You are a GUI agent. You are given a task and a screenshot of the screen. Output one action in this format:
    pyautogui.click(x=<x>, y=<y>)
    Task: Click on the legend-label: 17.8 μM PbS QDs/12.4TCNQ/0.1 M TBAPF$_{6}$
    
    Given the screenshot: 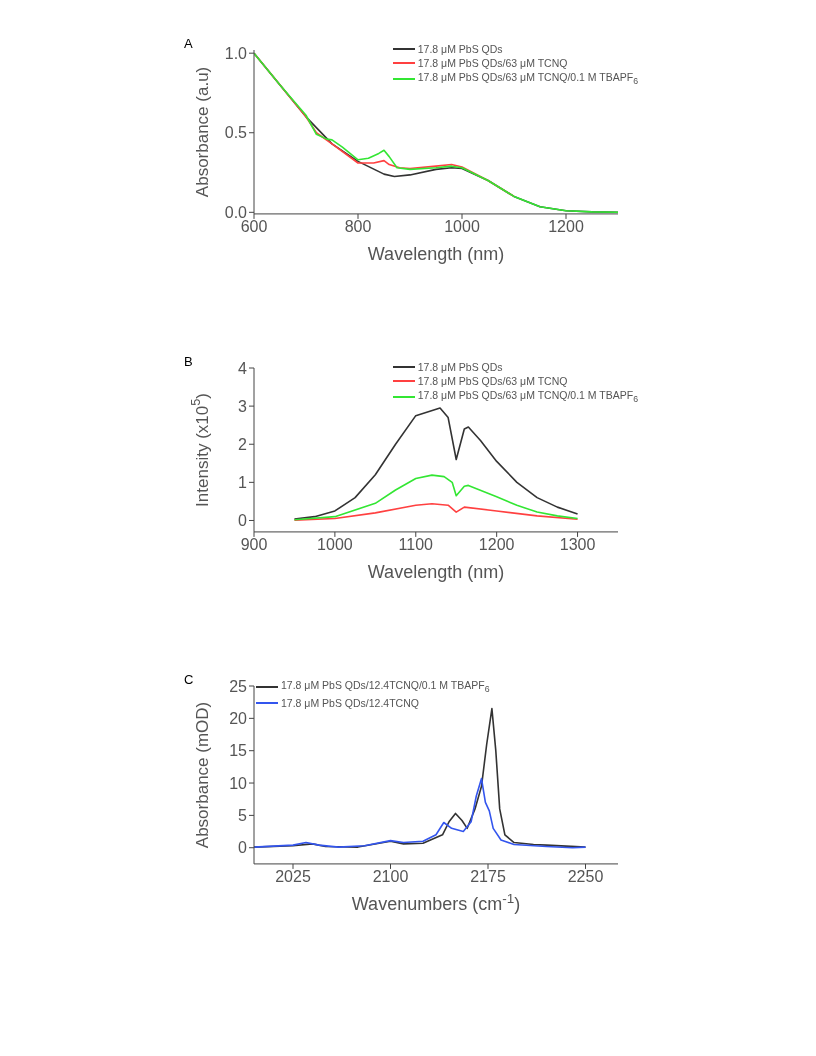 What is the action you would take?
    pyautogui.click(x=385, y=687)
    